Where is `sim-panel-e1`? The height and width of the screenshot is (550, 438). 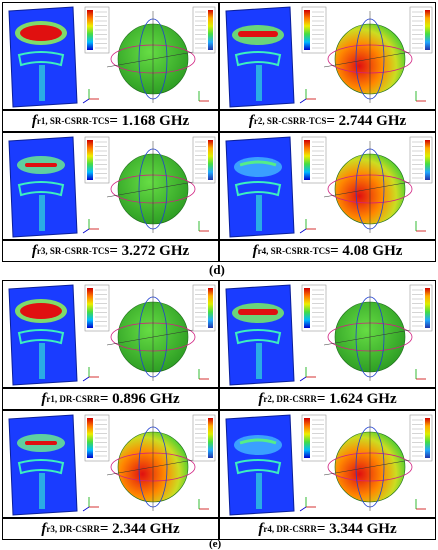 sim-panel-e1 is located at coordinates (110, 334).